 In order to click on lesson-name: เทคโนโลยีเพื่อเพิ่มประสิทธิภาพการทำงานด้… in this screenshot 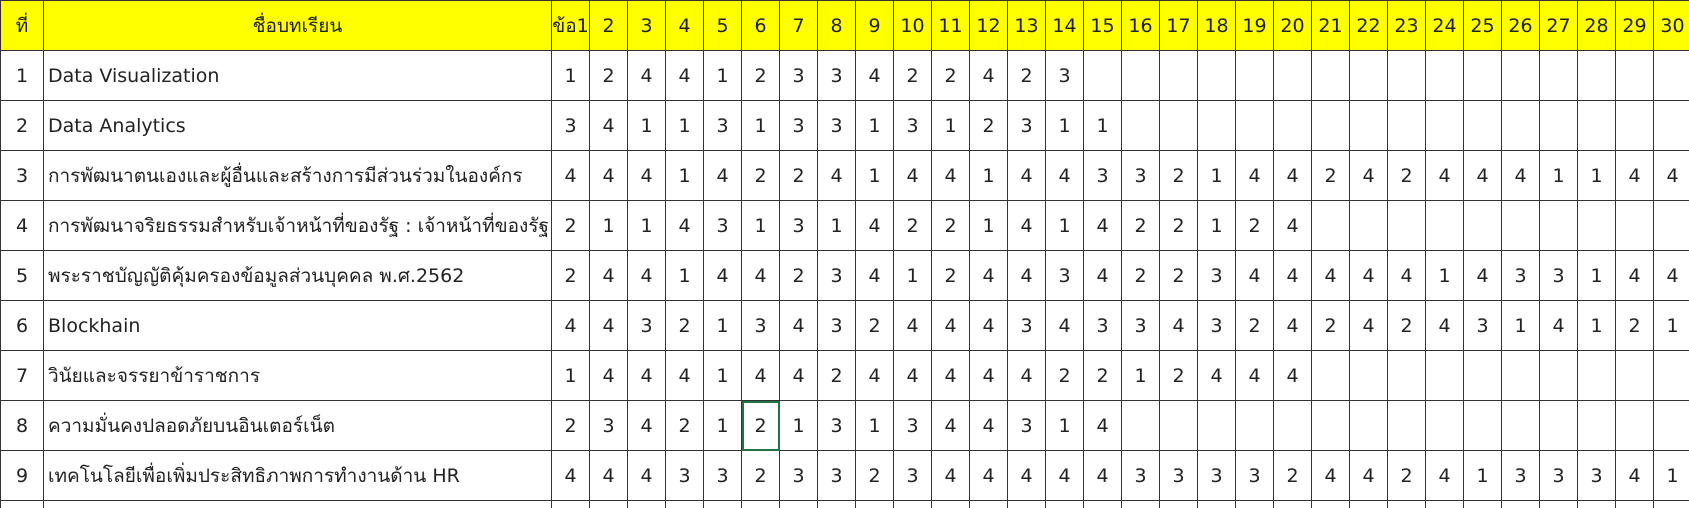, I will do `click(297, 475)`.